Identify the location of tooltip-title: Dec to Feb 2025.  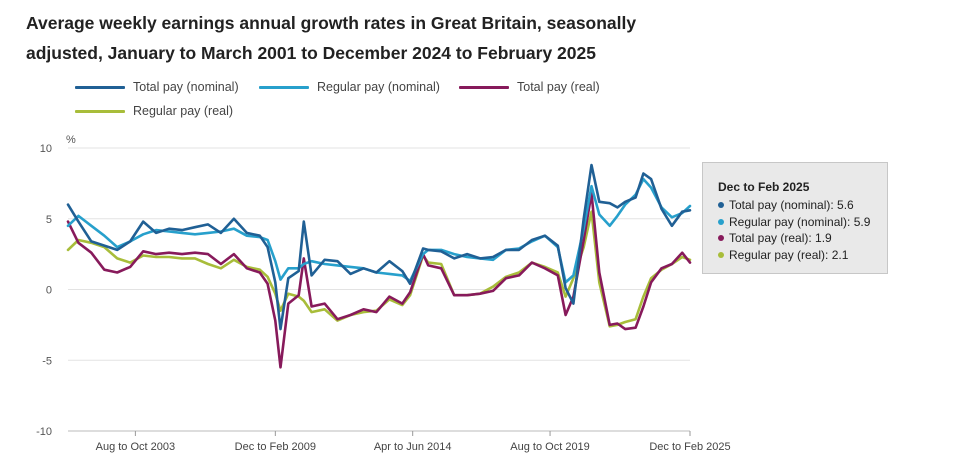
(764, 187).